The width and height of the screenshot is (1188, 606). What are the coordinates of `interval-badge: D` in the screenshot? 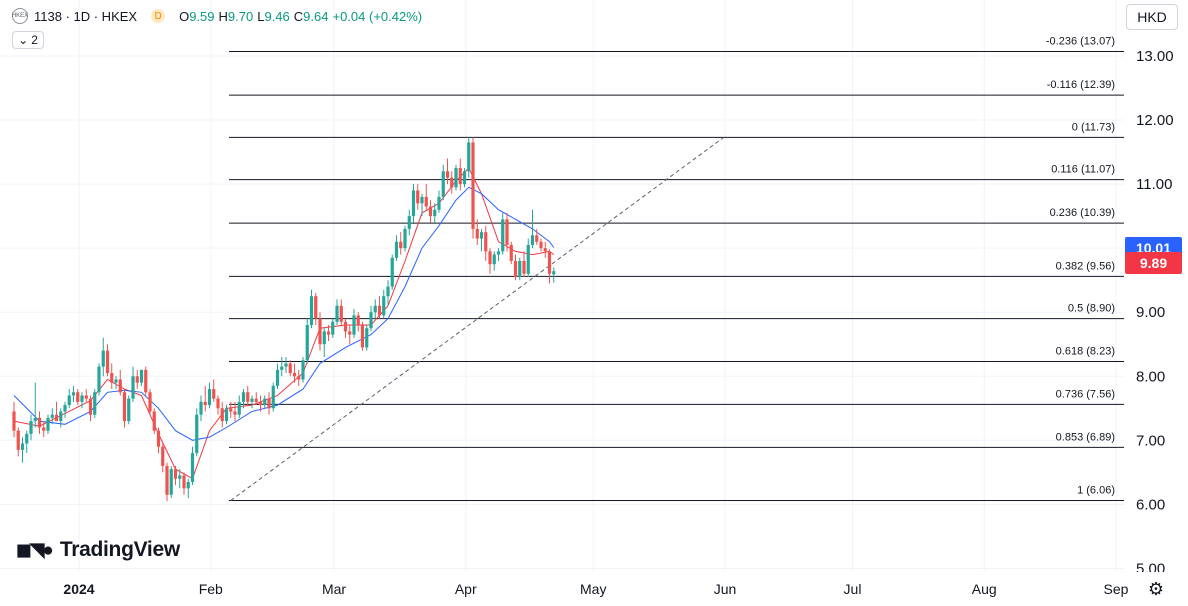 It's located at (158, 16).